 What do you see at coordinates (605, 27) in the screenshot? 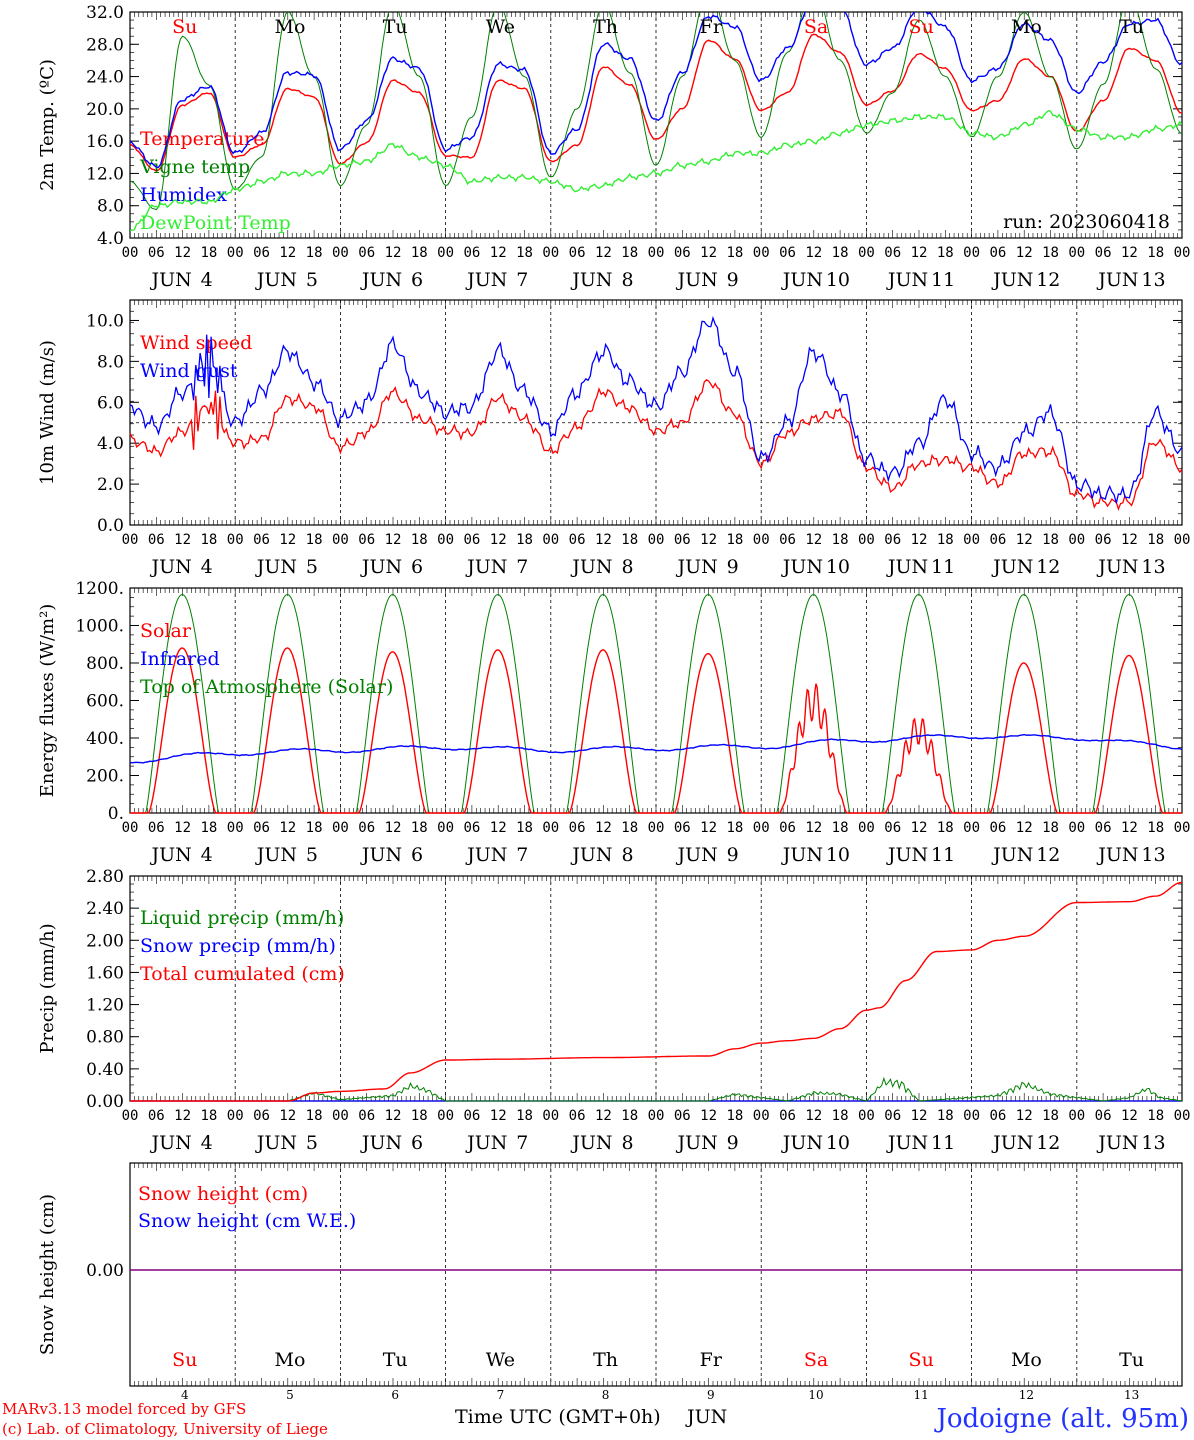
I see `weekday-label: Th` at bounding box center [605, 27].